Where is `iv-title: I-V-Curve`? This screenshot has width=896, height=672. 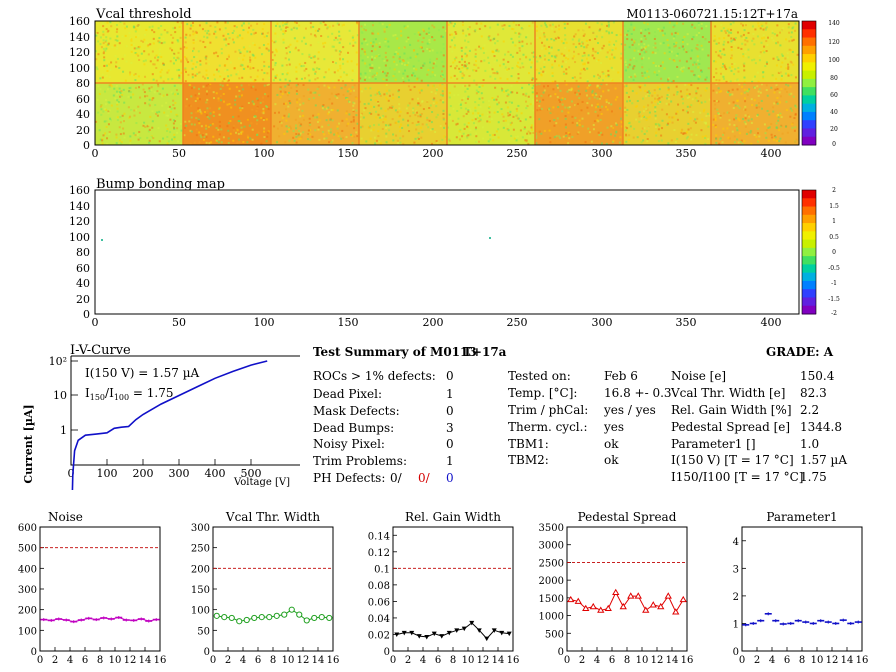 iv-title: I-V-Curve is located at coordinates (100, 350).